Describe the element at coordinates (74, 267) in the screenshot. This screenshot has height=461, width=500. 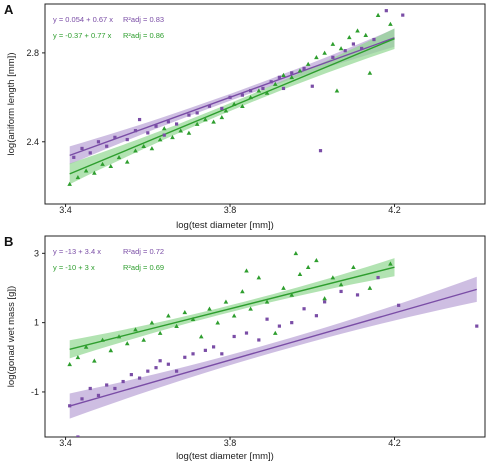
I see `fit-equation: y = -10 + 3 x` at that location.